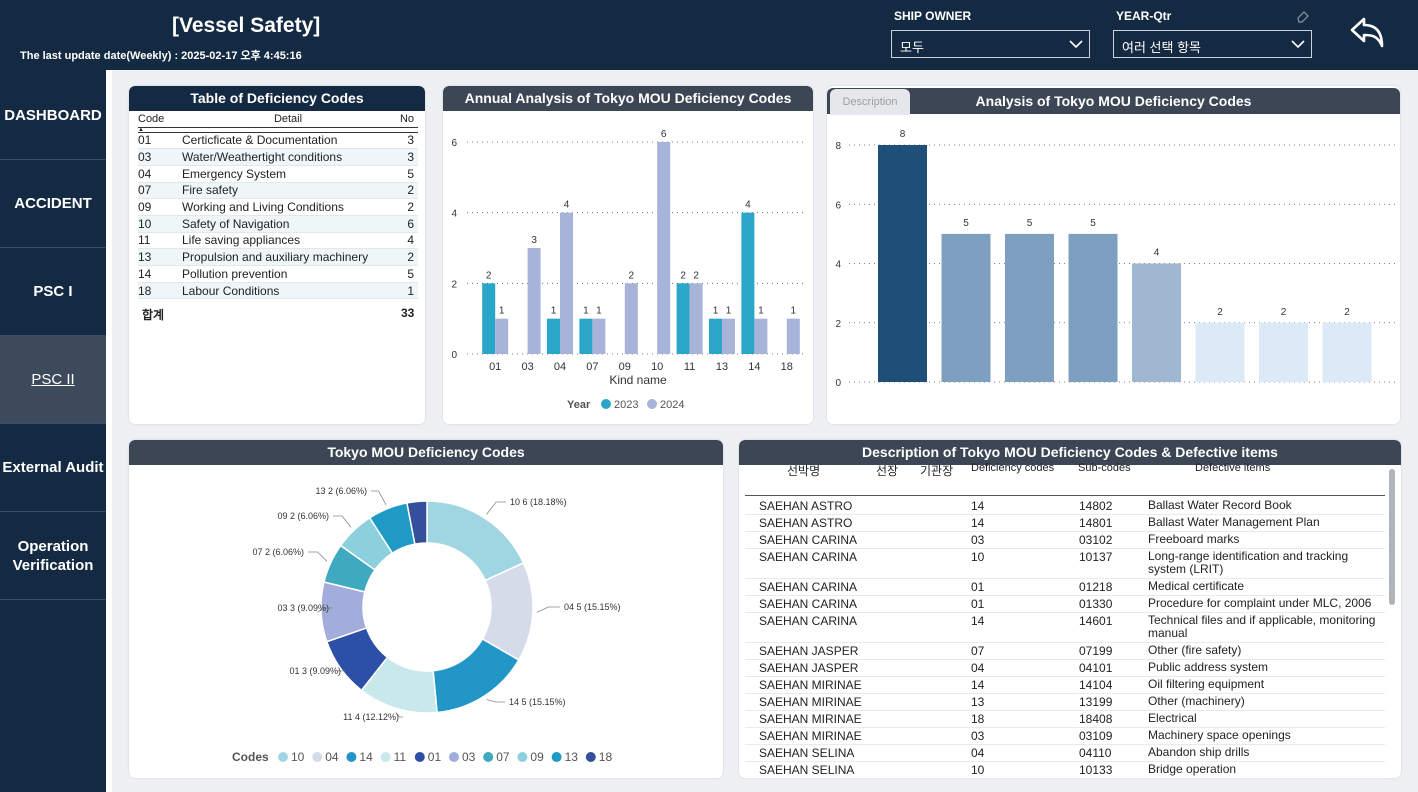  What do you see at coordinates (1095, 753) in the screenshot?
I see `row-sub-code: 04110` at bounding box center [1095, 753].